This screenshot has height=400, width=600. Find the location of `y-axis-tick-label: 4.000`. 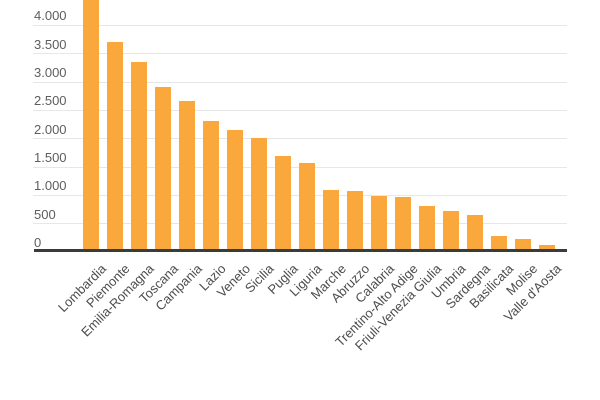

y-axis-tick-label: 4.000 is located at coordinates (50, 16).